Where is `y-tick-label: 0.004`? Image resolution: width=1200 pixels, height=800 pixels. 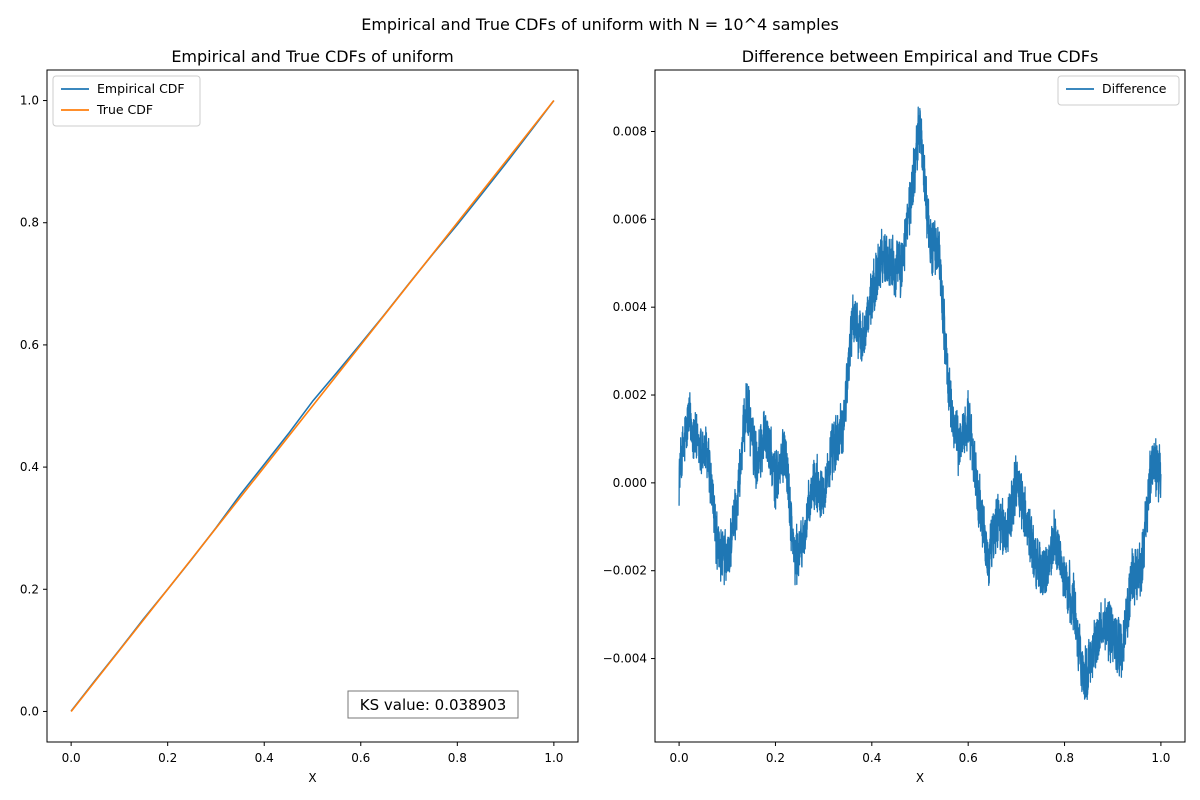 y-tick-label: 0.004 is located at coordinates (630, 307).